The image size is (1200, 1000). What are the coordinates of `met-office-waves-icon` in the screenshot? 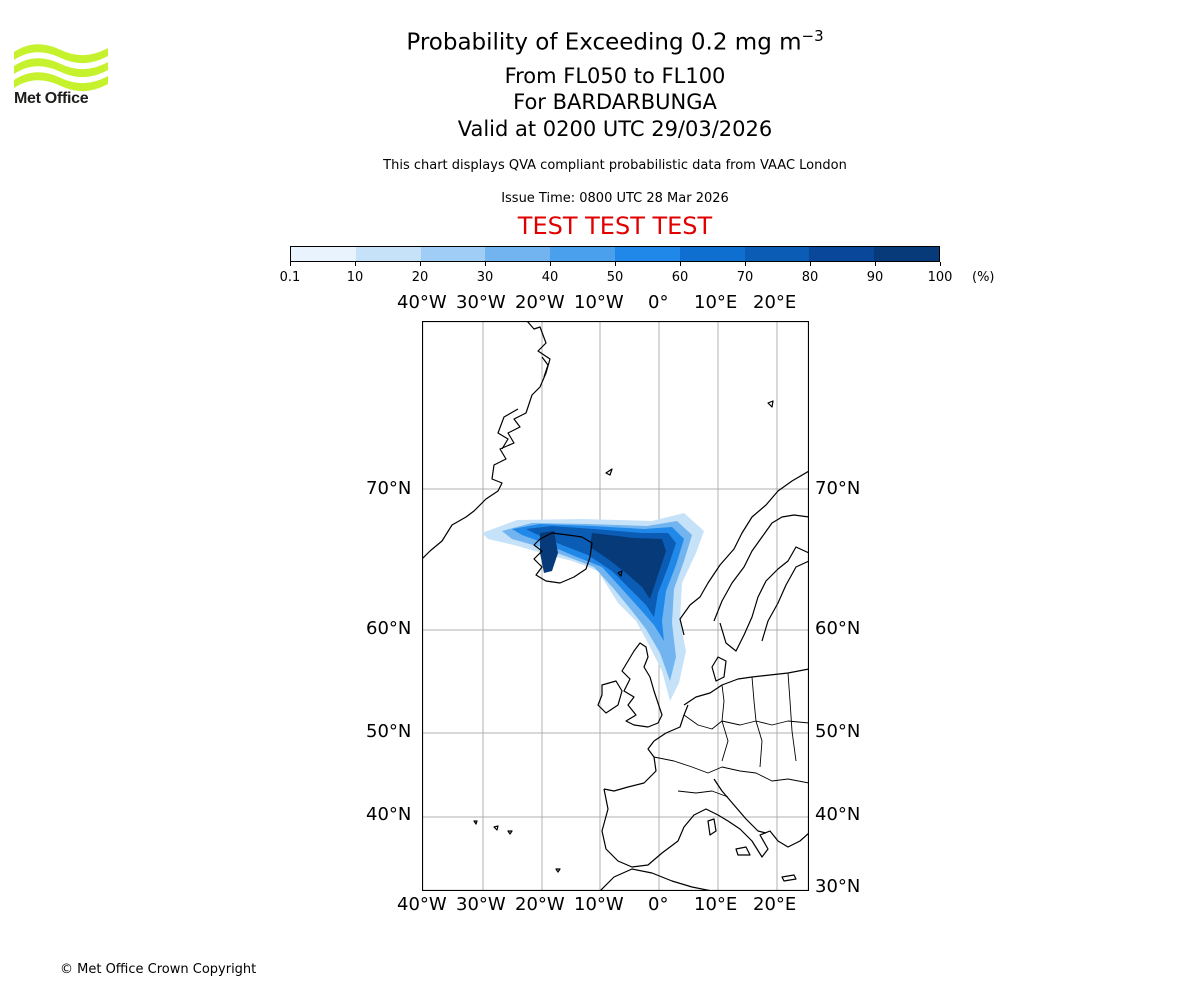 It's located at (61, 68).